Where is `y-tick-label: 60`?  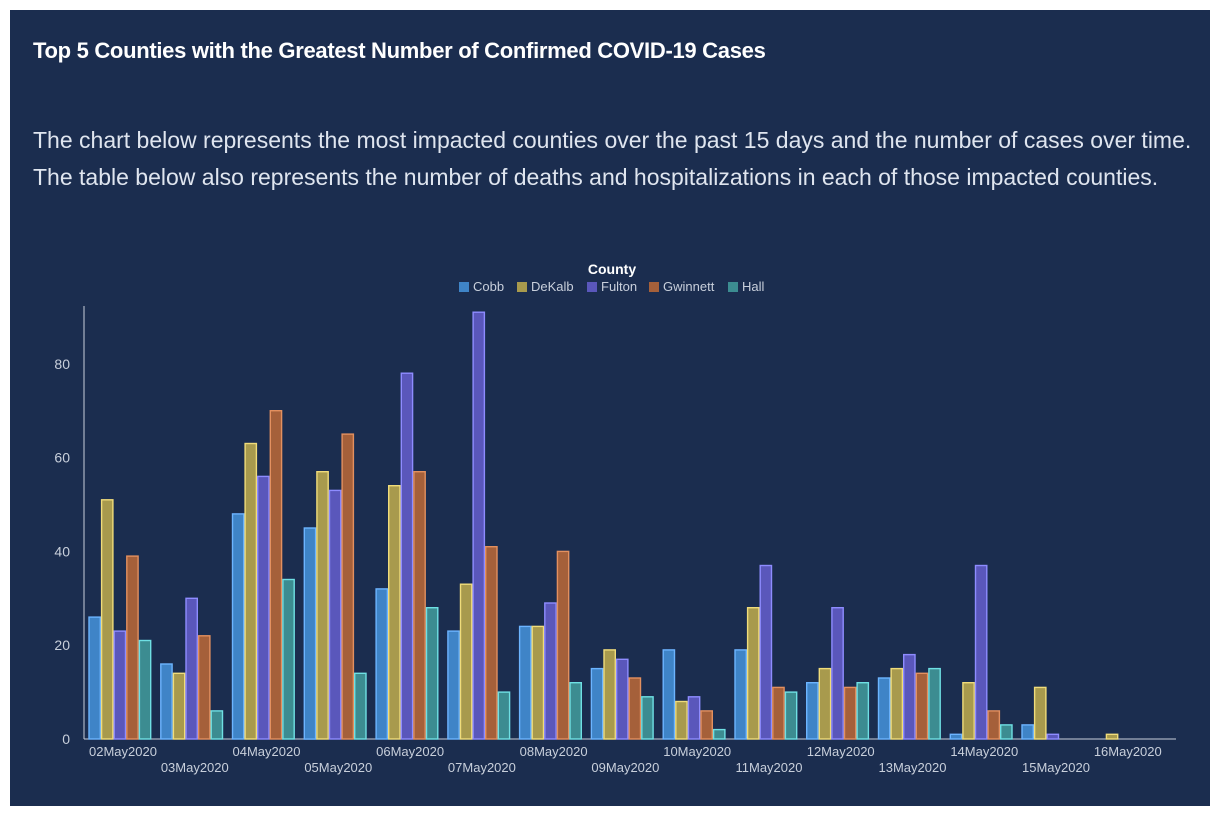 y-tick-label: 60 is located at coordinates (62, 458).